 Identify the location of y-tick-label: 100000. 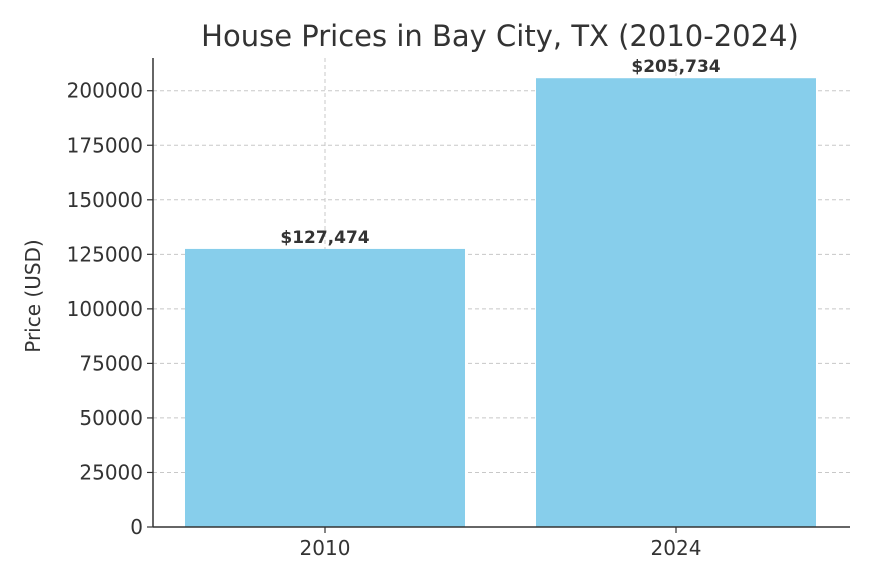
(105, 309).